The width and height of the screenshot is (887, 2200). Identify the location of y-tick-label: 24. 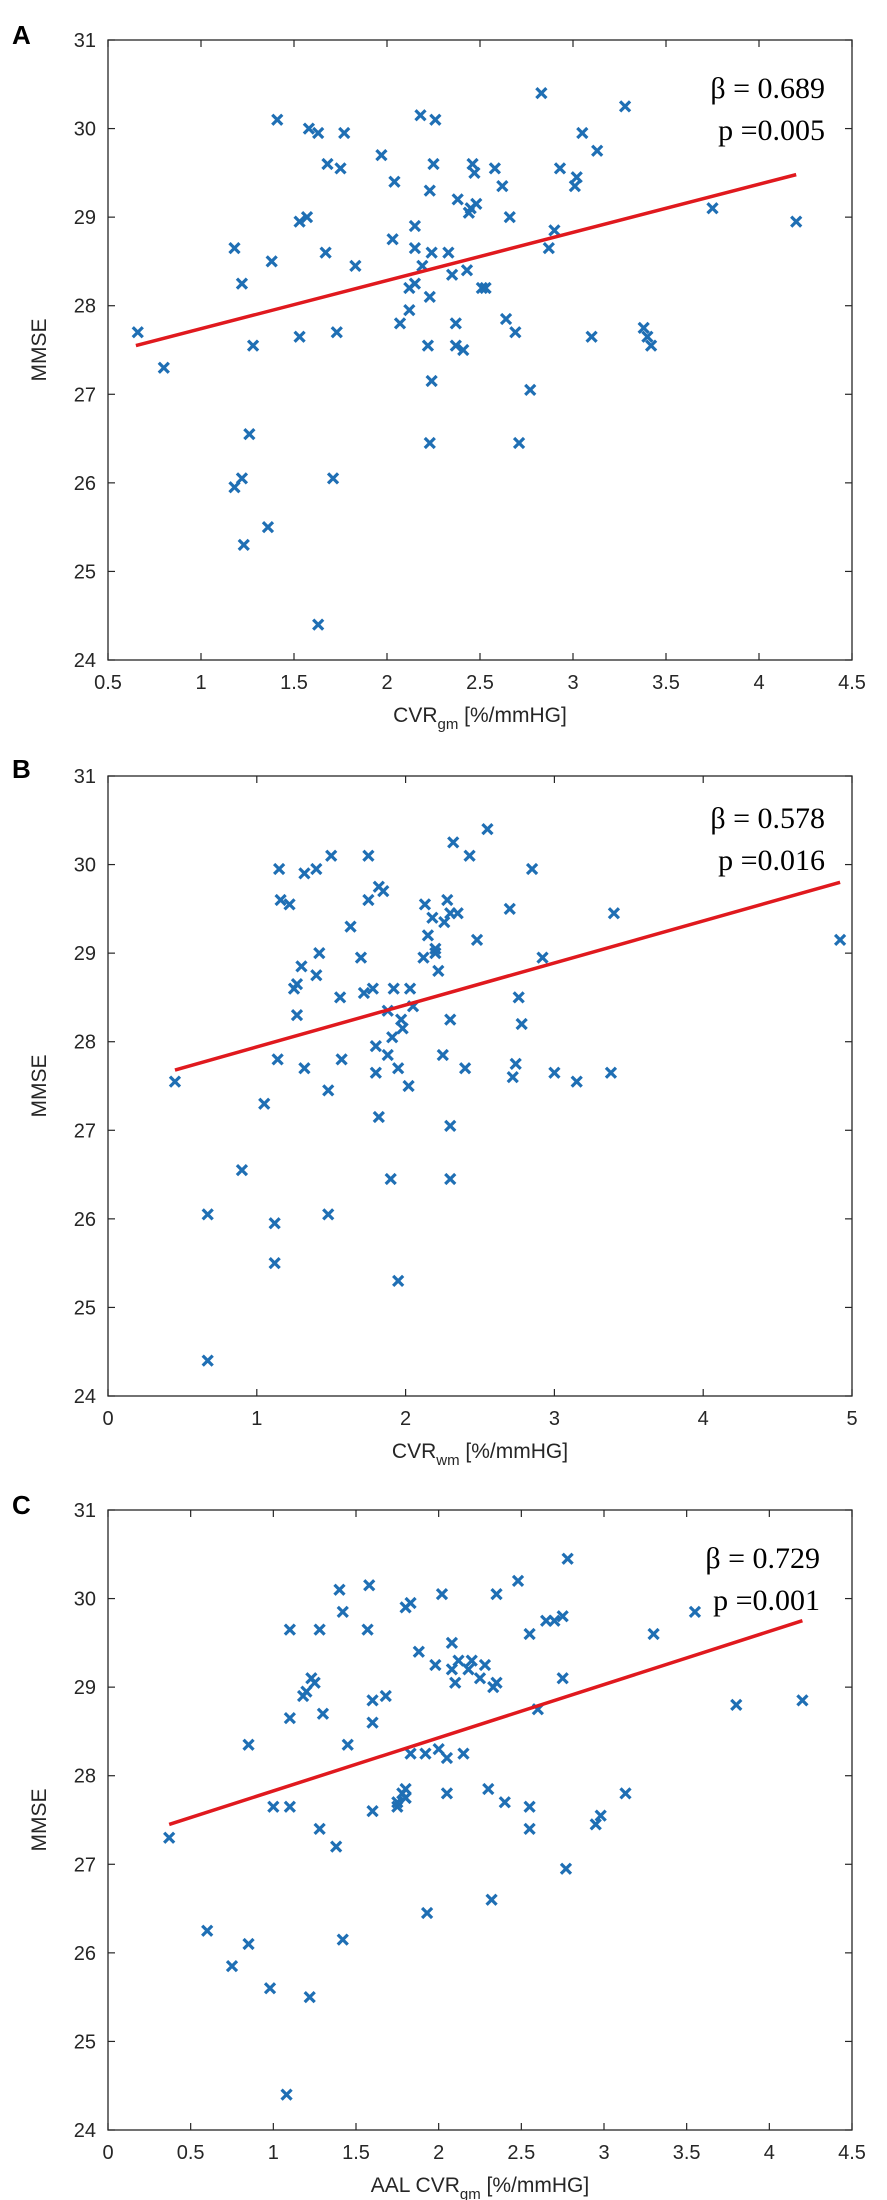
(85, 1397).